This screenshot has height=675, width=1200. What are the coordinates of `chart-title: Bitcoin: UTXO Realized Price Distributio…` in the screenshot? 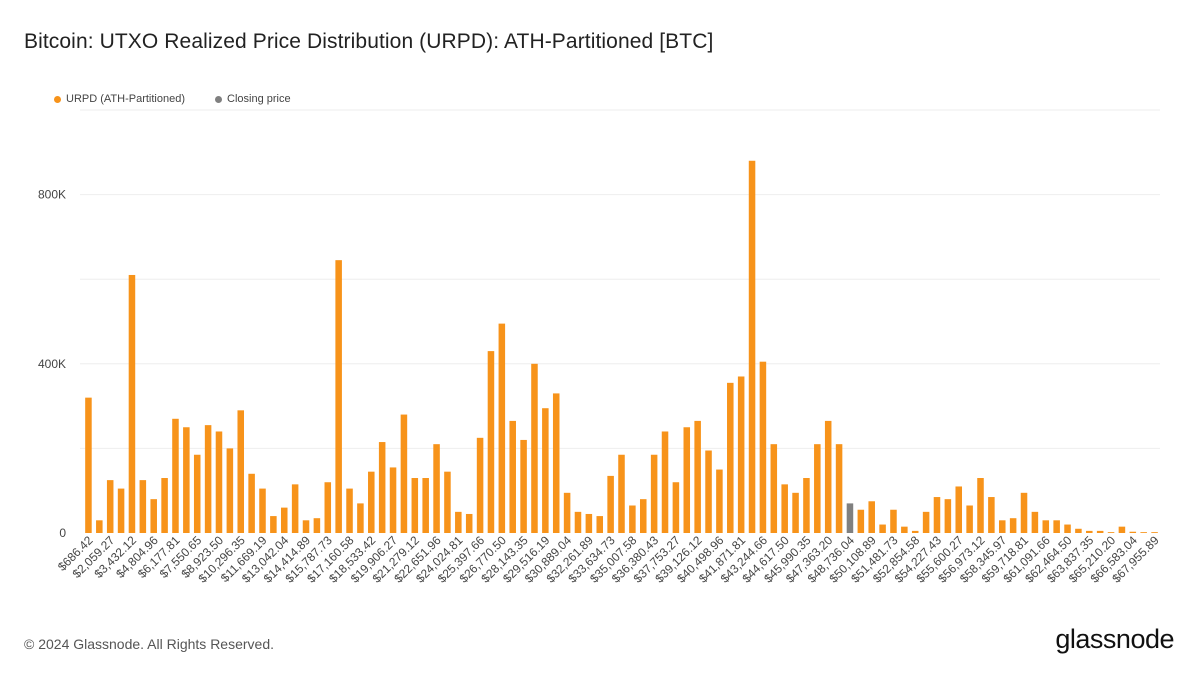 It's located at (369, 41).